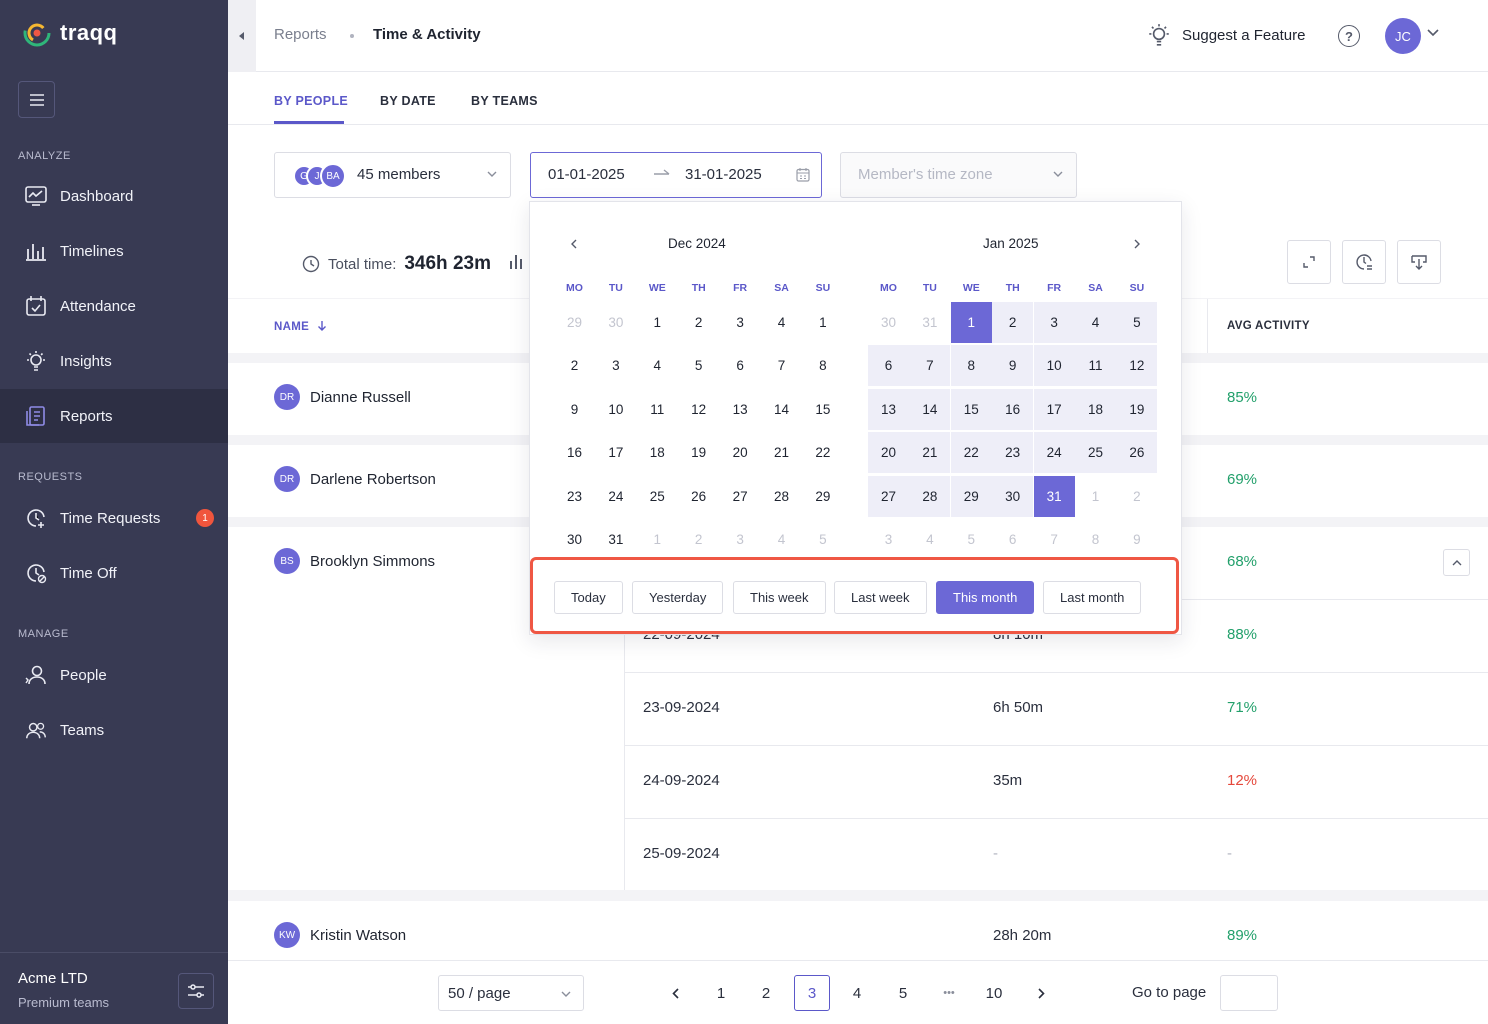  I want to click on calendar-day: 12, so click(699, 409).